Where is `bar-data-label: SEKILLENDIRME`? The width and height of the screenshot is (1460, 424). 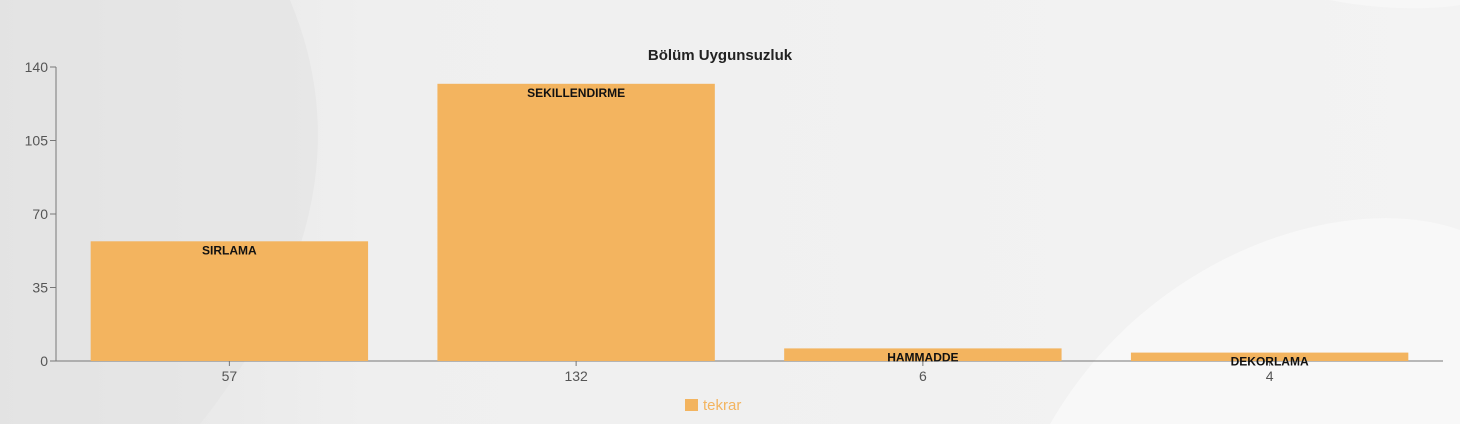 bar-data-label: SEKILLENDIRME is located at coordinates (576, 93).